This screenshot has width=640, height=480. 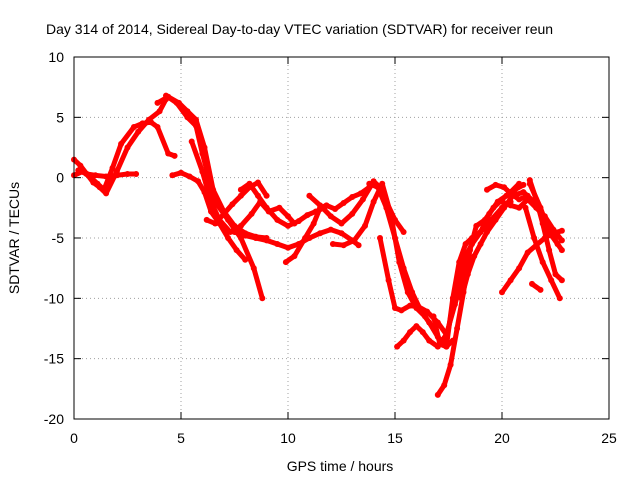 I want to click on y-tick-label: 5, so click(x=60, y=117).